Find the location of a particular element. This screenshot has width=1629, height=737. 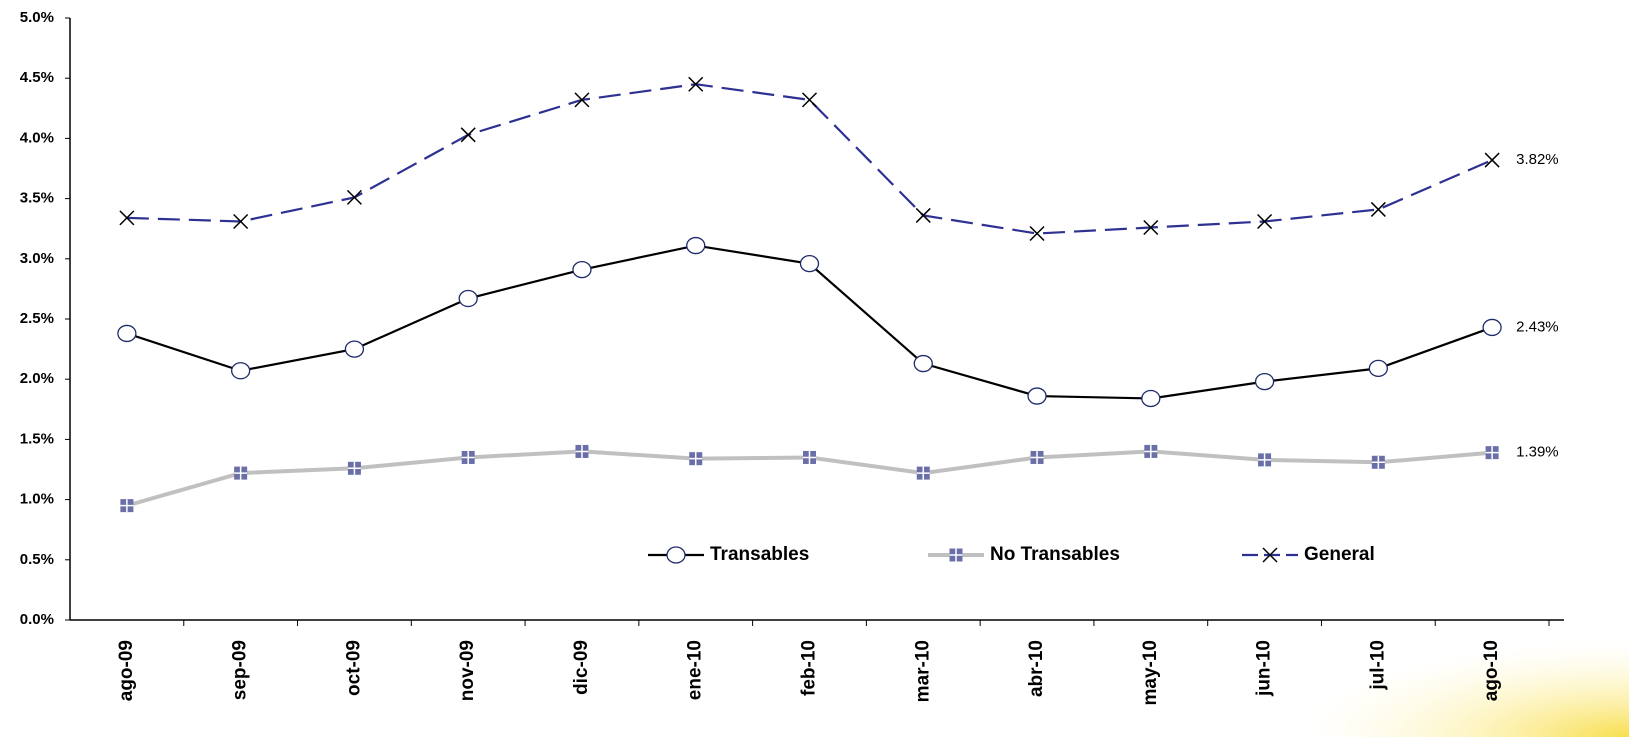

x-tick-label: oct-09 is located at coordinates (353, 668).